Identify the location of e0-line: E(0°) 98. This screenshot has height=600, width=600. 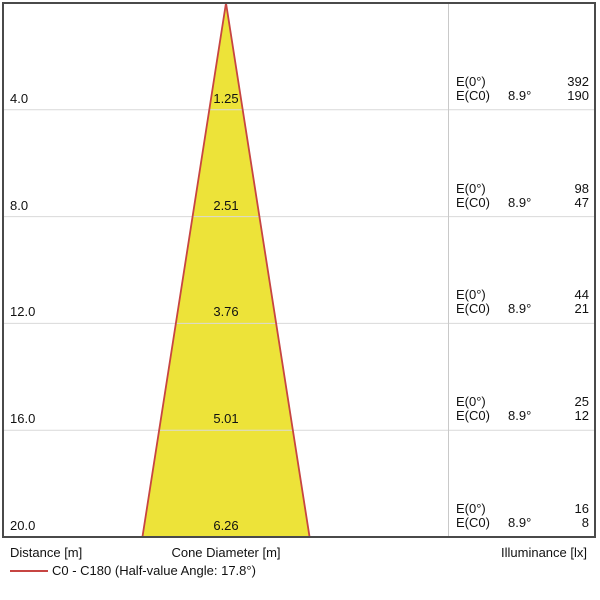
(522, 188).